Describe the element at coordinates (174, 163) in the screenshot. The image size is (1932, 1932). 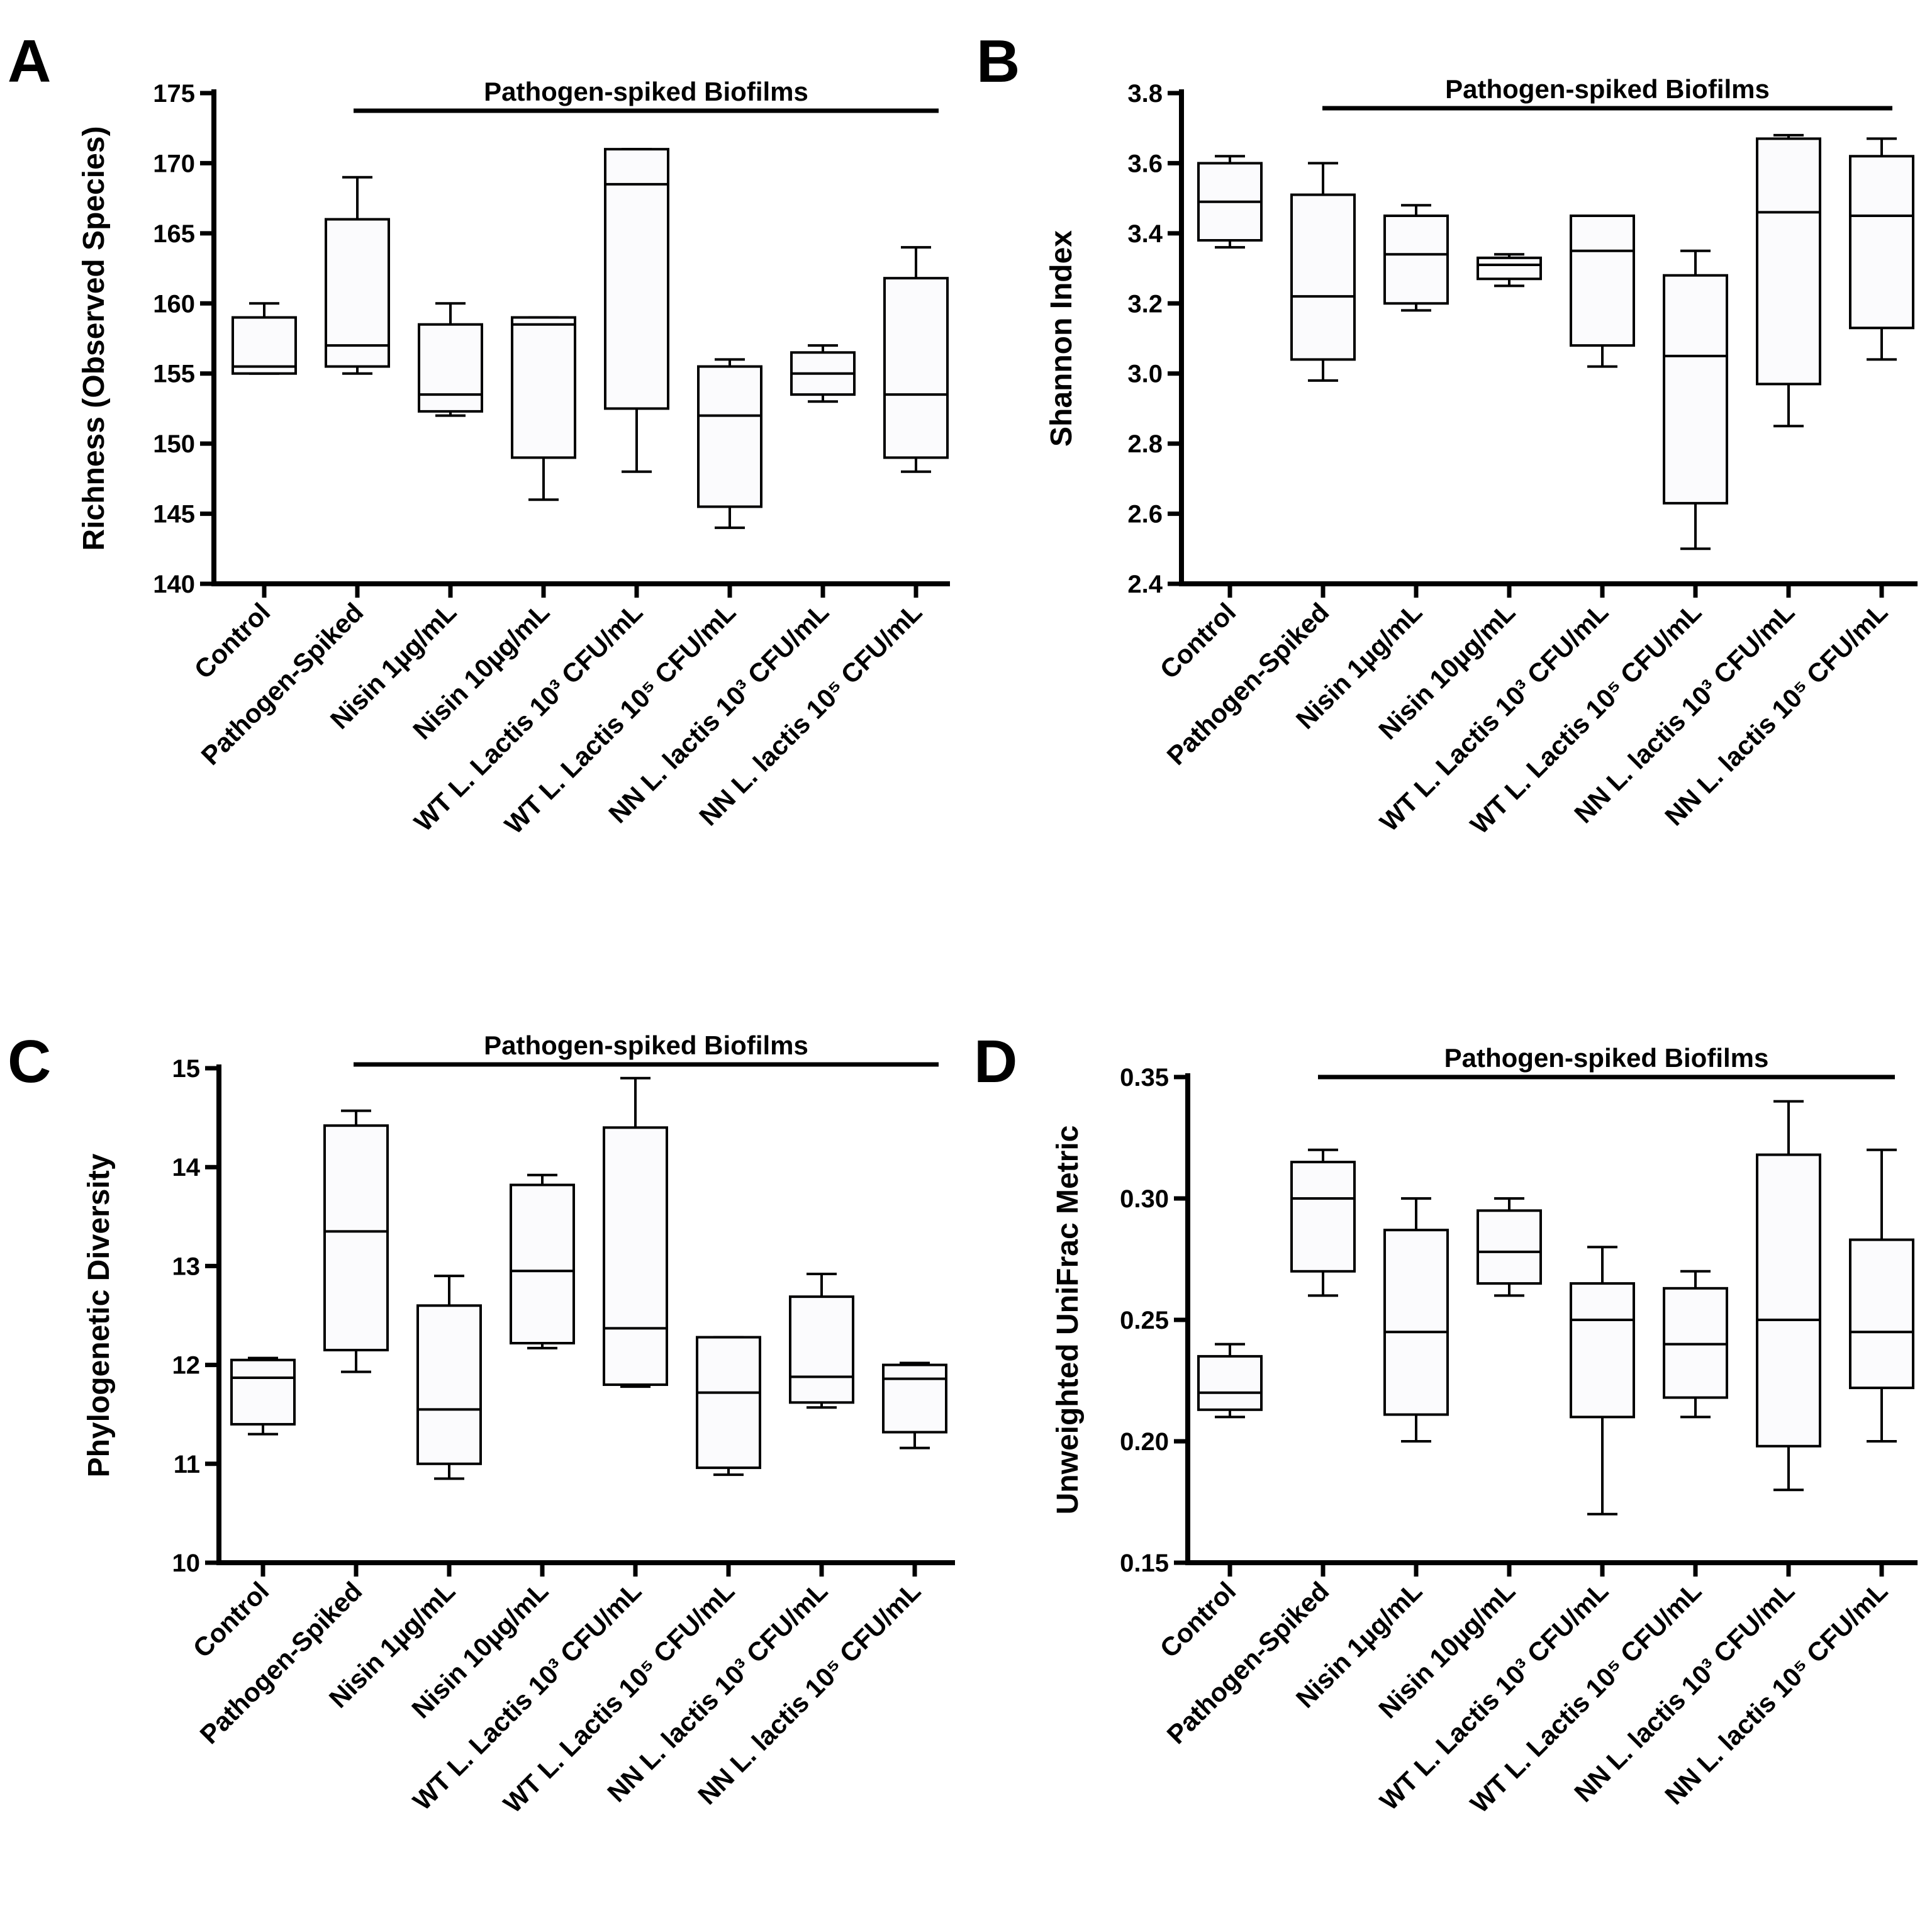
I see `y-tick-label: 170` at that location.